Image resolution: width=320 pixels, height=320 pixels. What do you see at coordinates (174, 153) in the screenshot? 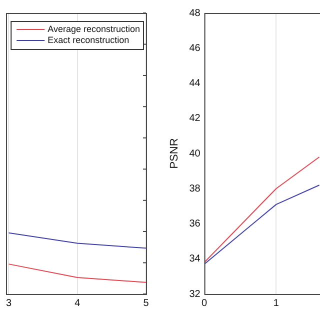
I see `y-axis-title: PSNR` at bounding box center [174, 153].